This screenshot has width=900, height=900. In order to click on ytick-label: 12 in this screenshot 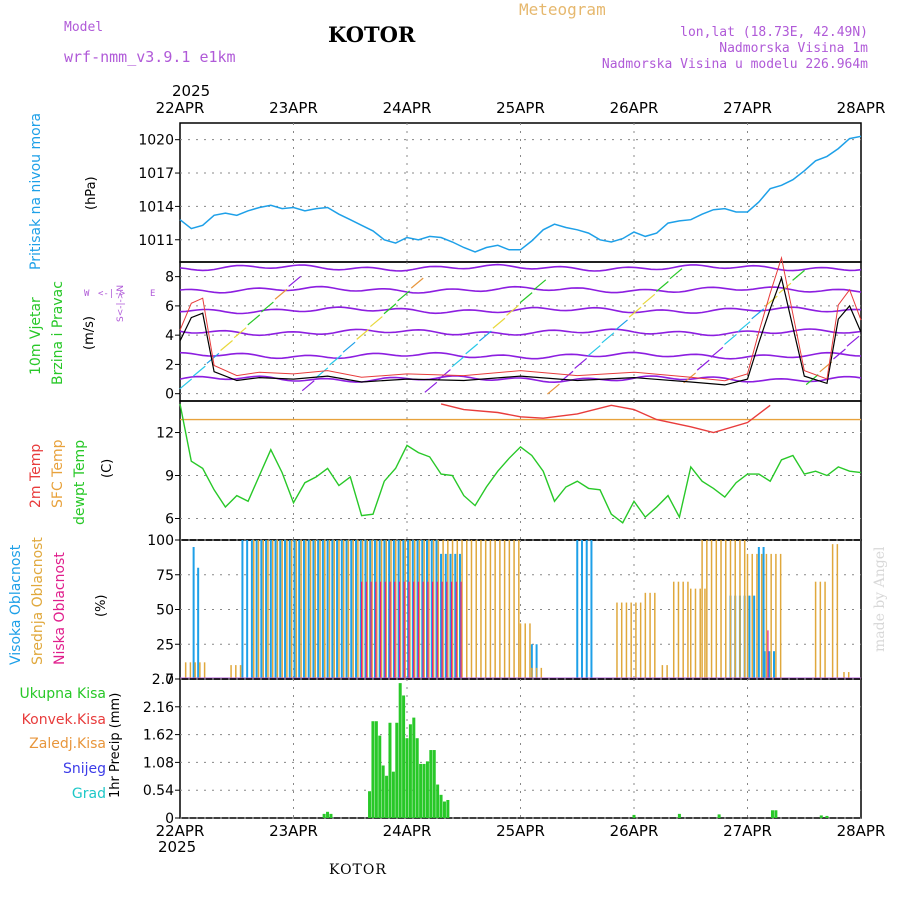, I will do `click(165, 434)`.